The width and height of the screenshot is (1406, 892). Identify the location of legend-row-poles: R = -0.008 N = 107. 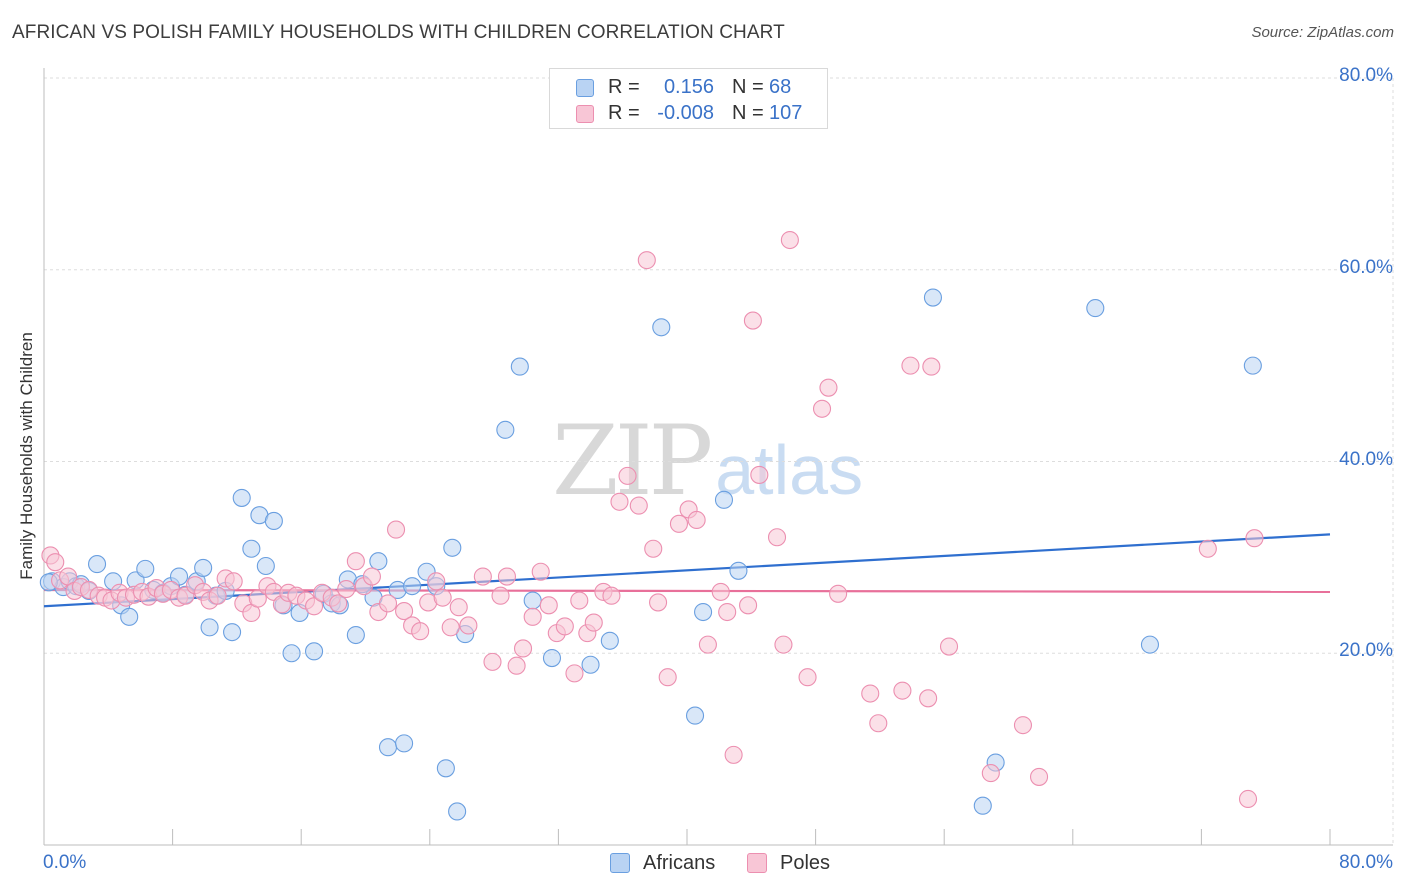
(689, 114).